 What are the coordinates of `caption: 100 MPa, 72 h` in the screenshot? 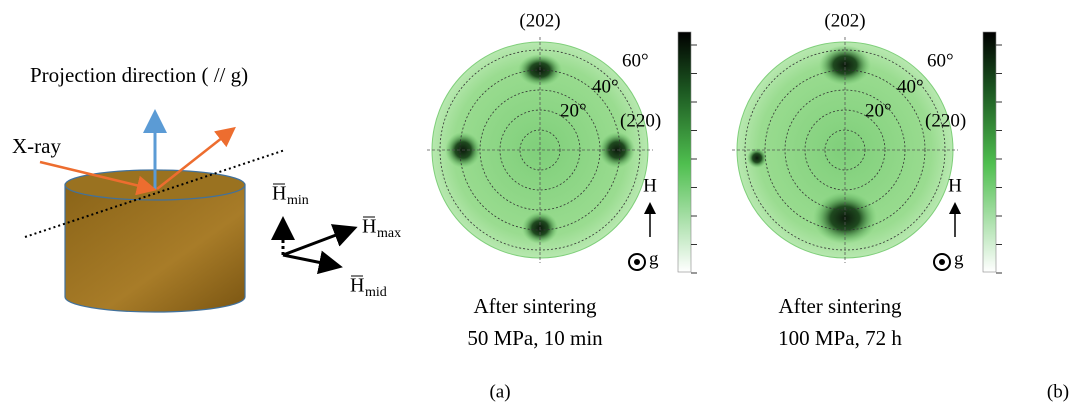 It's located at (840, 338).